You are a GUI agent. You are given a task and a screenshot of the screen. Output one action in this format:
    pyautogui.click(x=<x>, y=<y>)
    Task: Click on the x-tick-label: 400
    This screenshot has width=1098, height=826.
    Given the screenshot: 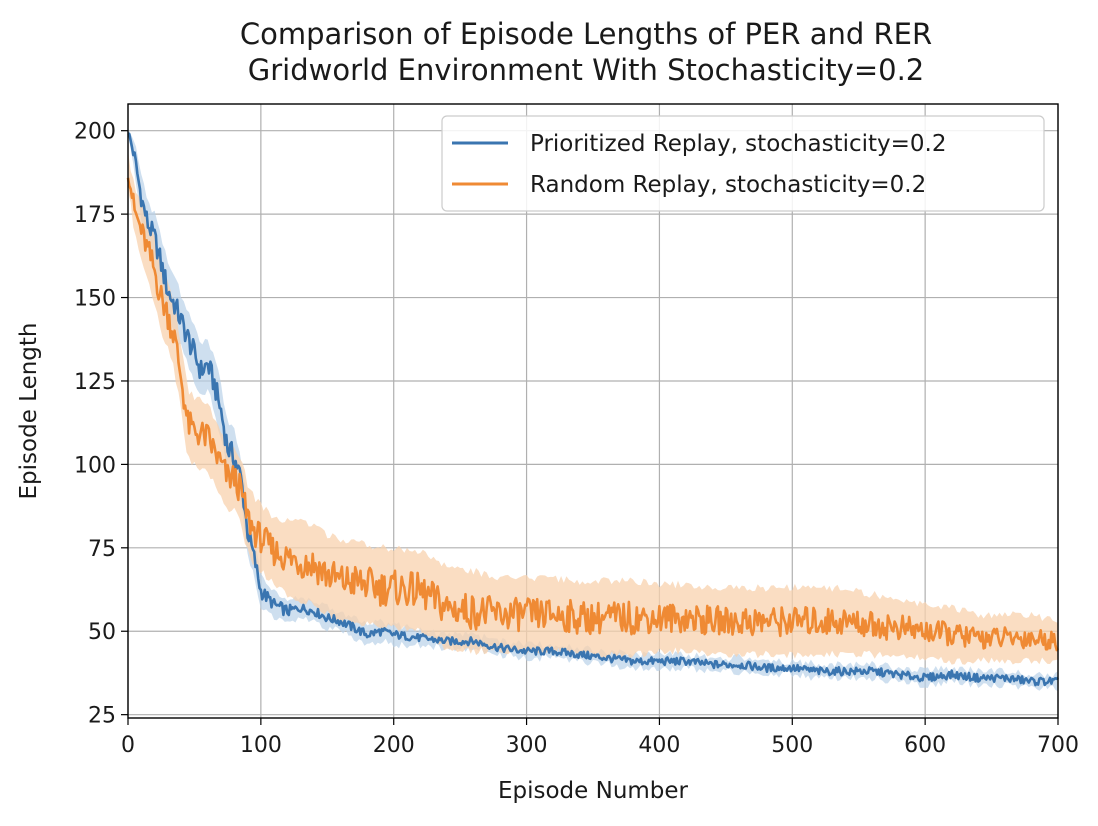 What is the action you would take?
    pyautogui.click(x=659, y=745)
    